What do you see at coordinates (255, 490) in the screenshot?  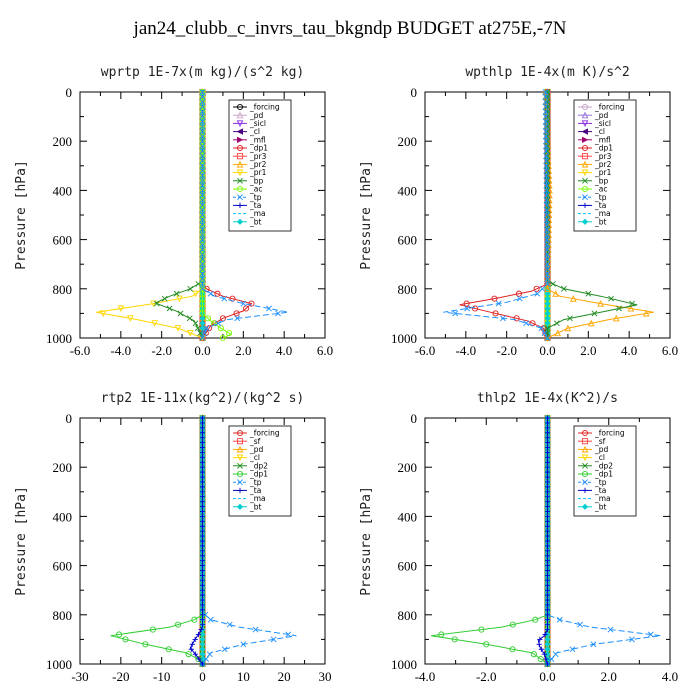 I see `legend-label: _ta` at bounding box center [255, 490].